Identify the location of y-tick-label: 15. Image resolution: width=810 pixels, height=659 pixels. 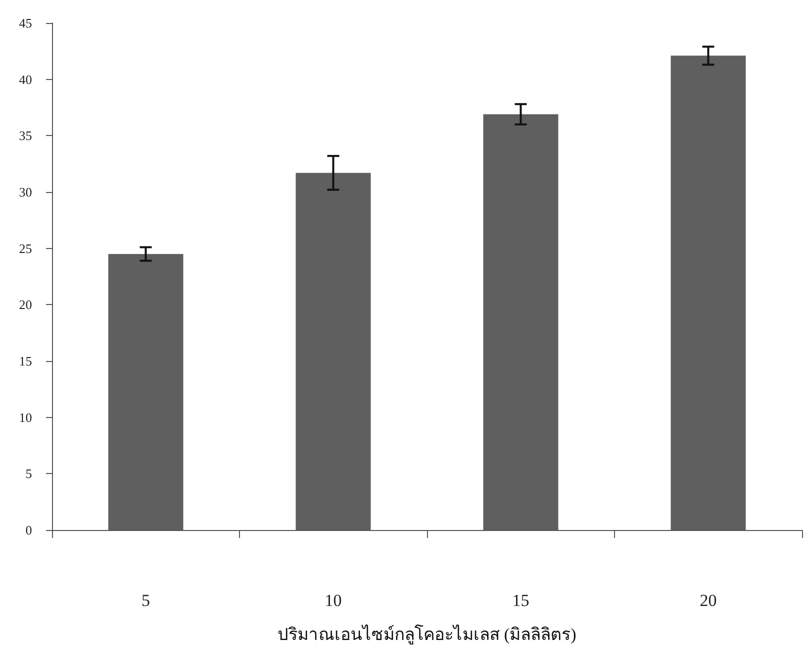
(25, 361).